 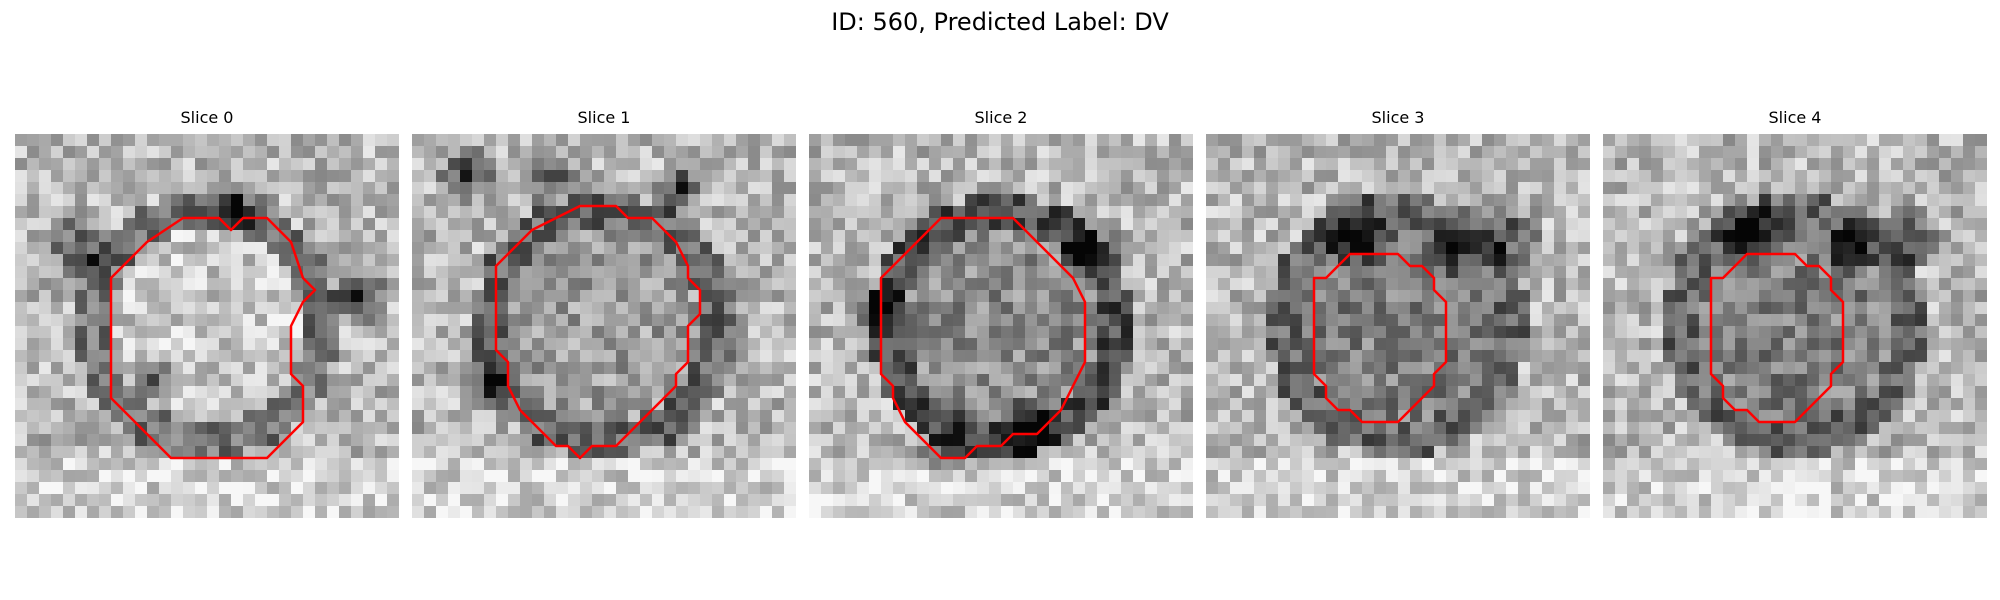 What do you see at coordinates (1000, 22) in the screenshot?
I see `figure-title: ID: 560, Predicted Label: DV` at bounding box center [1000, 22].